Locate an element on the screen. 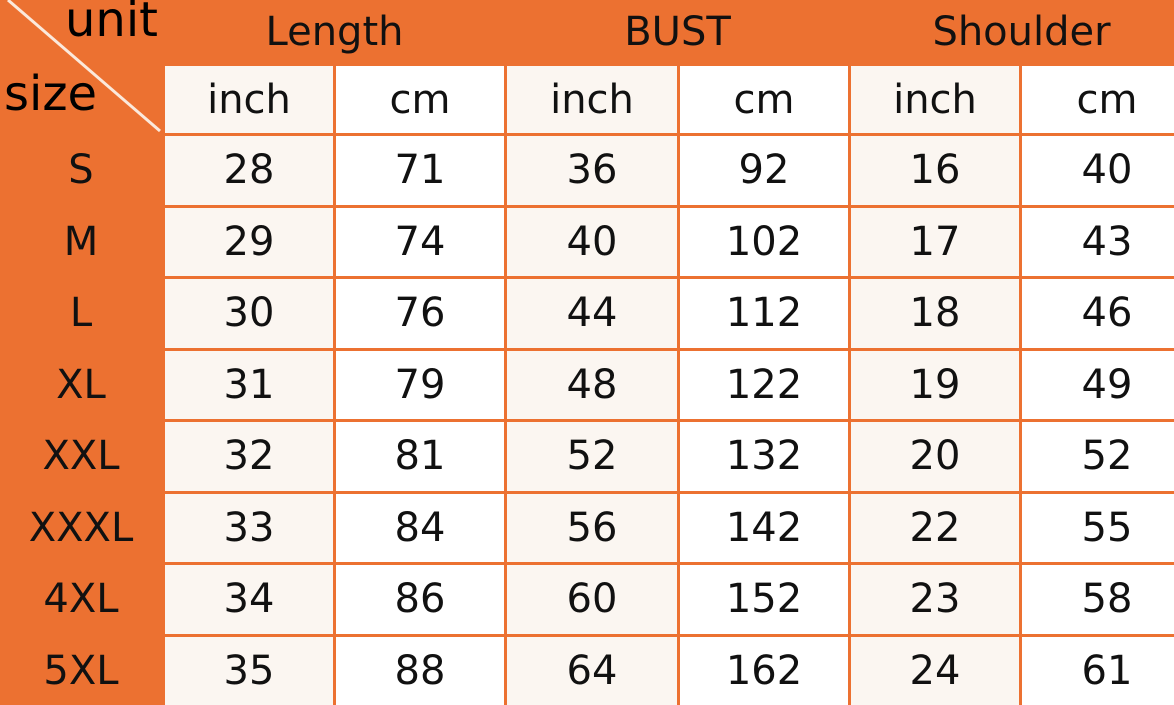 This screenshot has height=705, width=1174. group-header-shoulder: Shoulder is located at coordinates (1012, 31).